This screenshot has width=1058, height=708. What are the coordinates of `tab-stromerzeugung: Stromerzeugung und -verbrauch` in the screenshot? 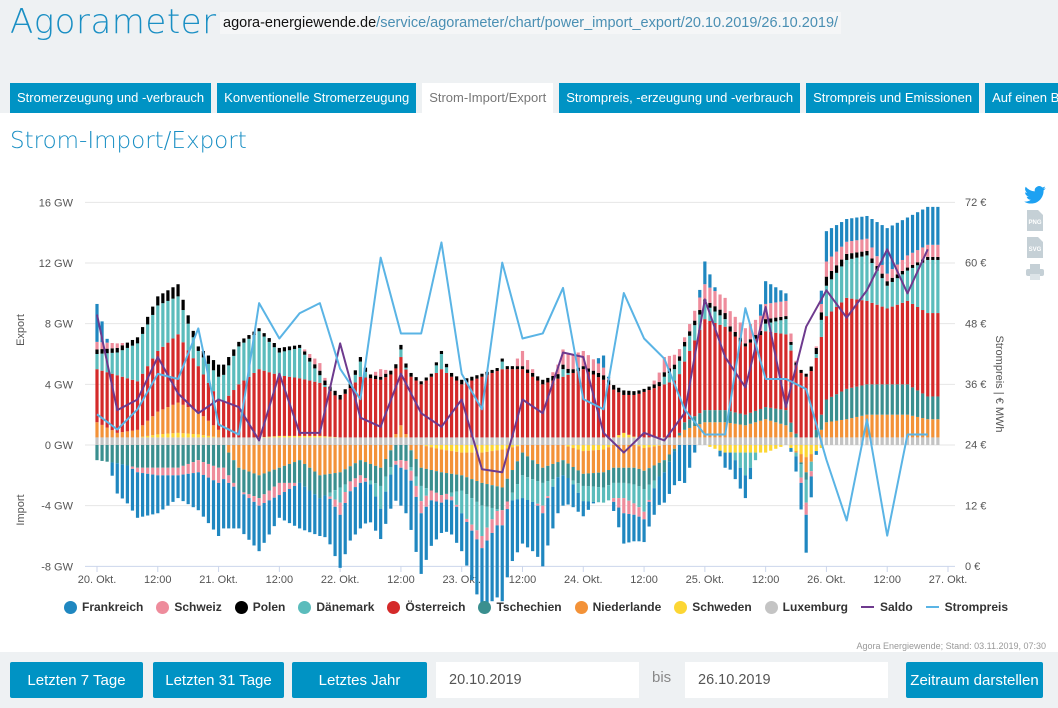 It's located at (111, 98).